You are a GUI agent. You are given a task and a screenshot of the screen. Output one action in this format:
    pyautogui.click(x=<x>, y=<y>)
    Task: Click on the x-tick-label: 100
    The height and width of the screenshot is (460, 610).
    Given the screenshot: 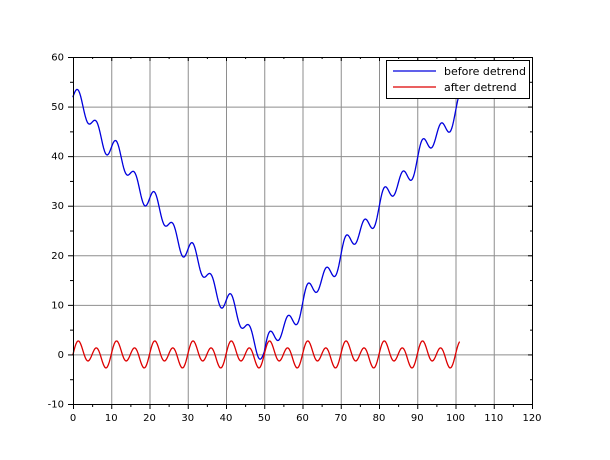 What is the action you would take?
    pyautogui.click(x=455, y=418)
    